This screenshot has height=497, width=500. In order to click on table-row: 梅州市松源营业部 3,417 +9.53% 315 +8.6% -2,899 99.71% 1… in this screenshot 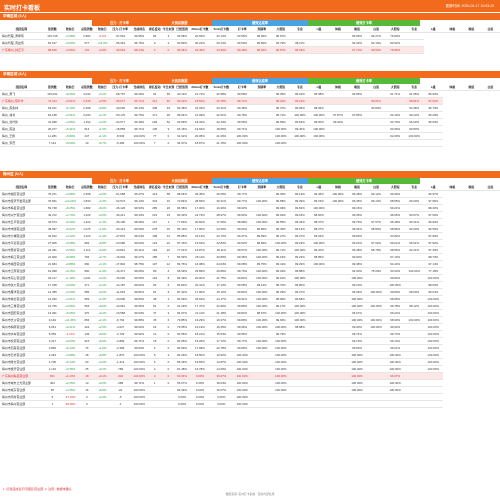, I will do `click(250, 341)`.